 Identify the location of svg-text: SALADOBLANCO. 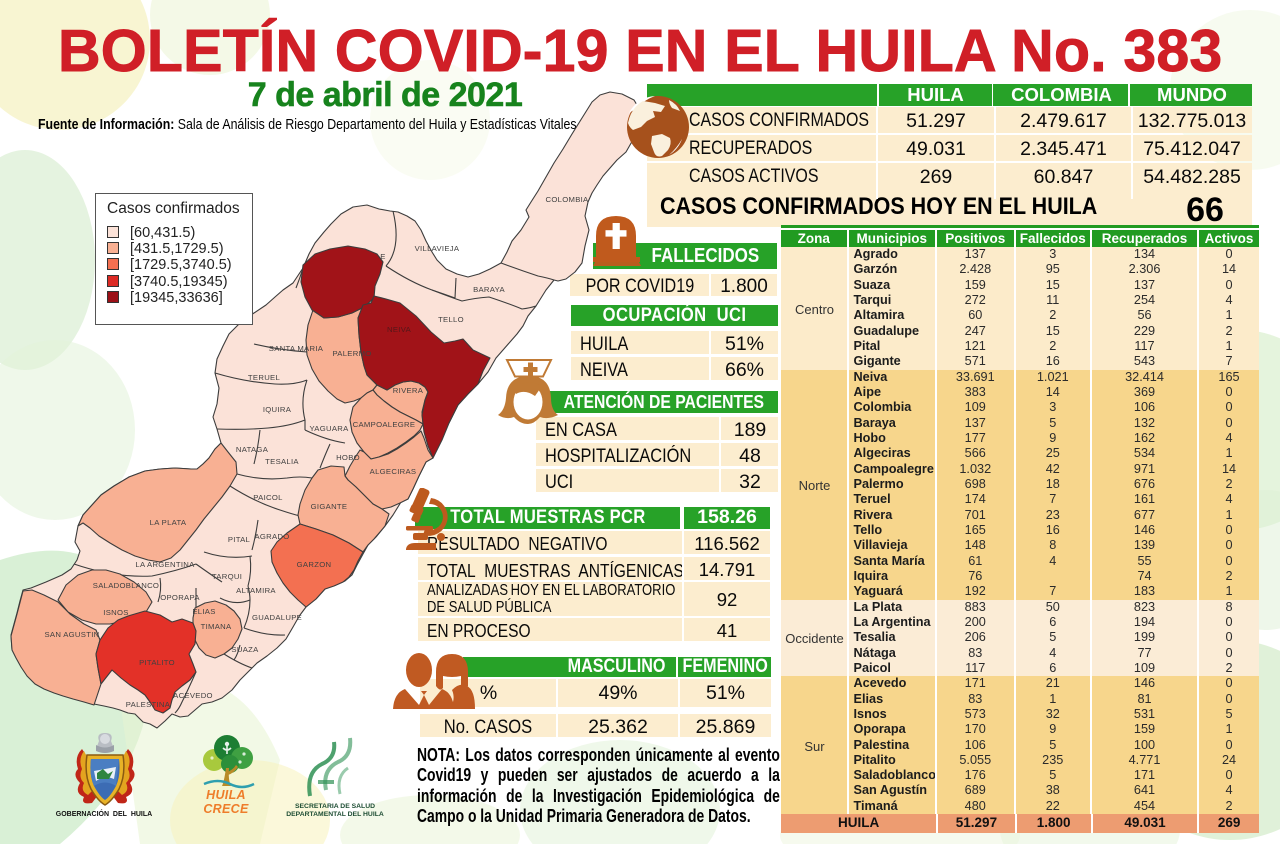
(126, 585).